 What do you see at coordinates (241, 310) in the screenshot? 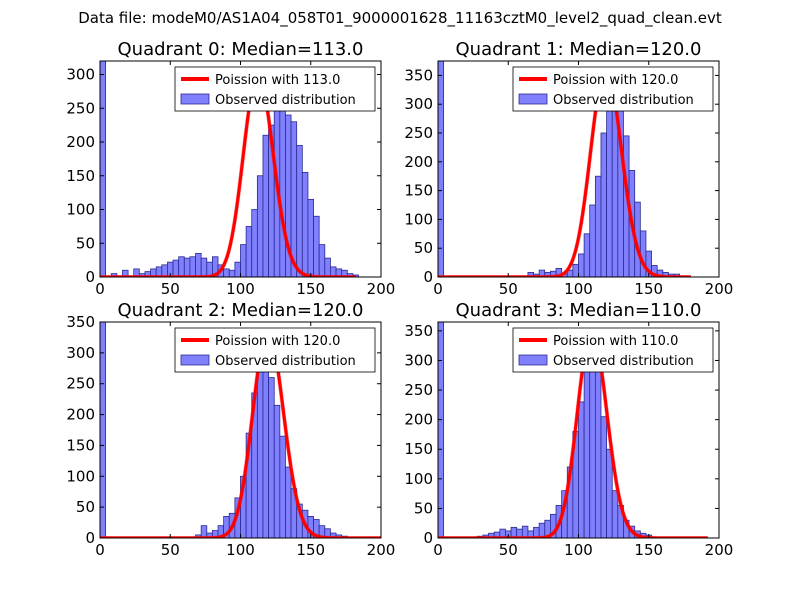
I see `subplot-title: Quadrant 2: Median=120.0` at bounding box center [241, 310].